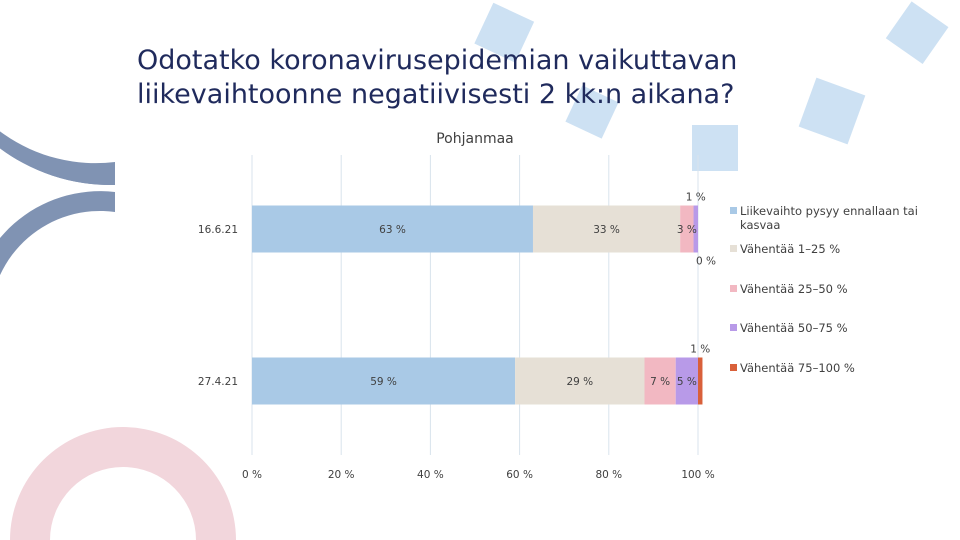 The image size is (960, 540). What do you see at coordinates (218, 230) in the screenshot?
I see `category-label: 16.6.21` at bounding box center [218, 230].